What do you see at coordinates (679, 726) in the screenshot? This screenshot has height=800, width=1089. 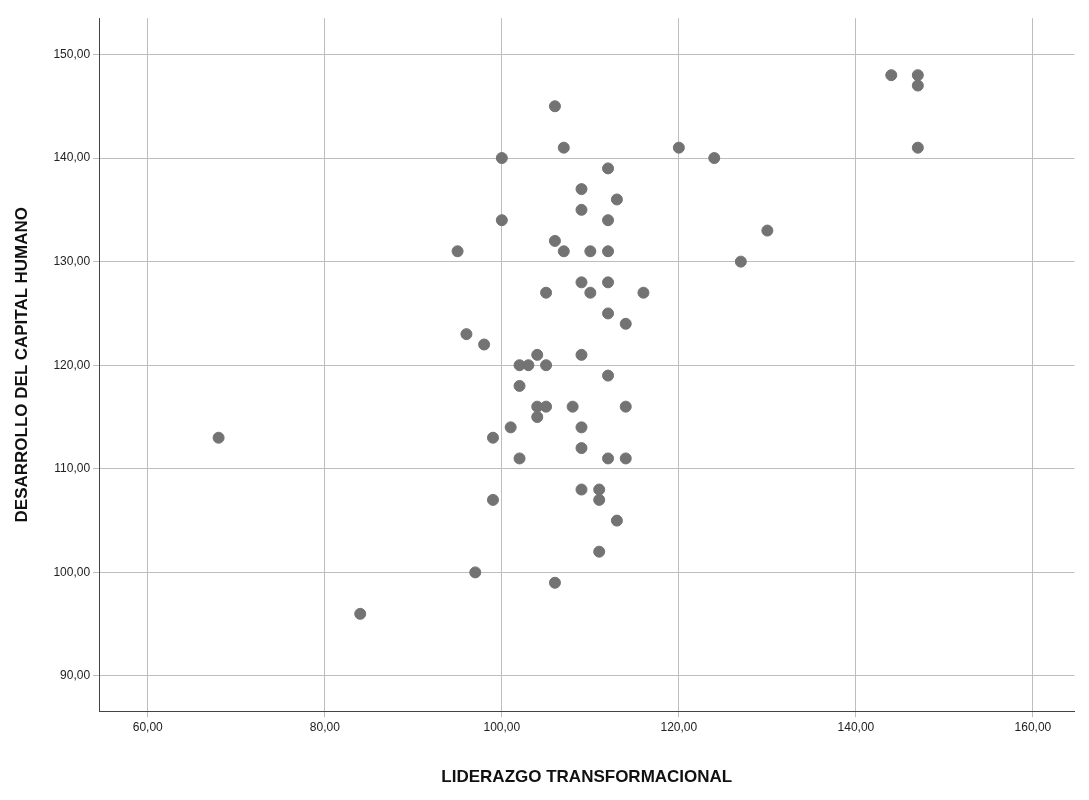 I see `x-tick-label: 120,00` at bounding box center [679, 726].